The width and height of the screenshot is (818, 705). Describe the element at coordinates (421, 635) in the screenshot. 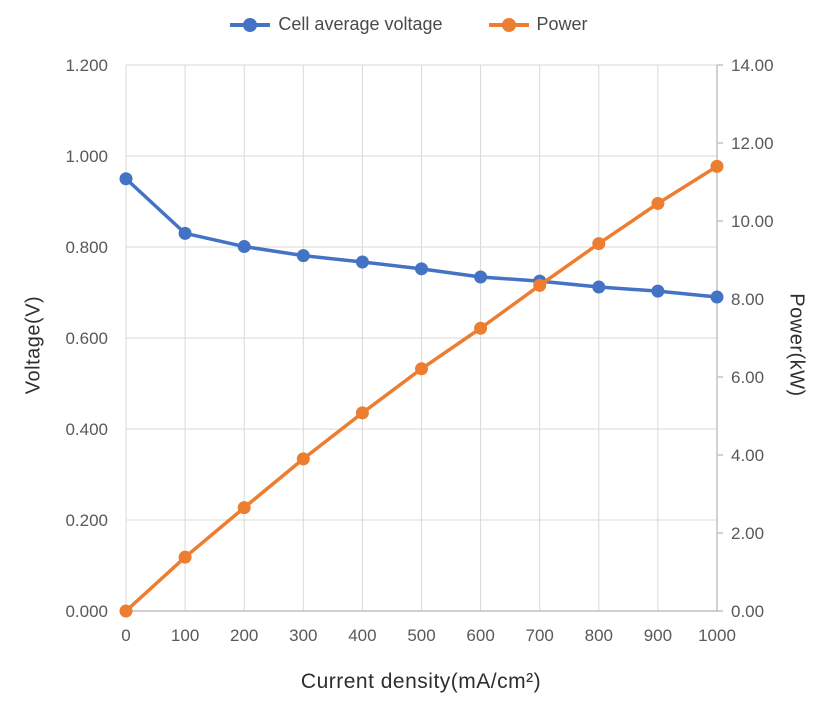

I see `x-tick-label: 500` at that location.